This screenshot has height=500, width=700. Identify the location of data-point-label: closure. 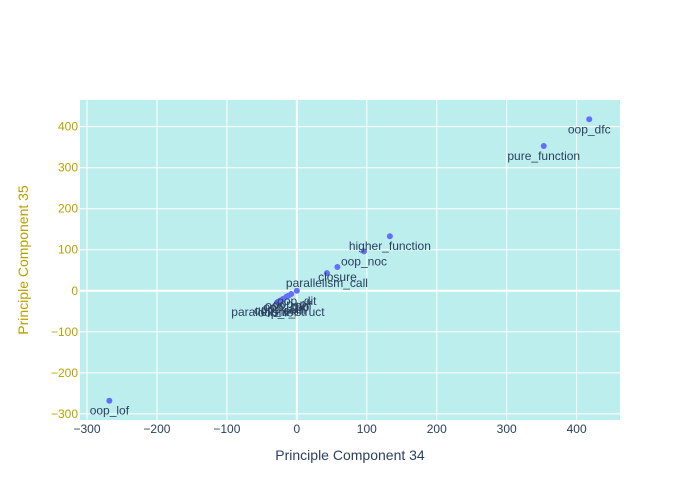
(337, 277).